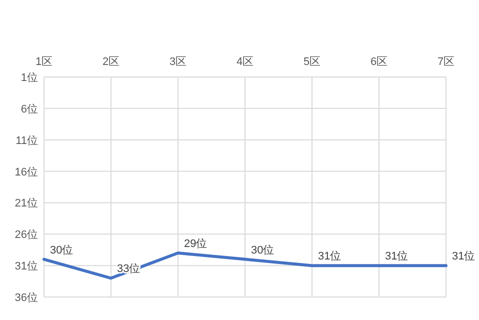  Describe the element at coordinates (312, 62) in the screenshot. I see `x-tick-label: 5区` at that location.